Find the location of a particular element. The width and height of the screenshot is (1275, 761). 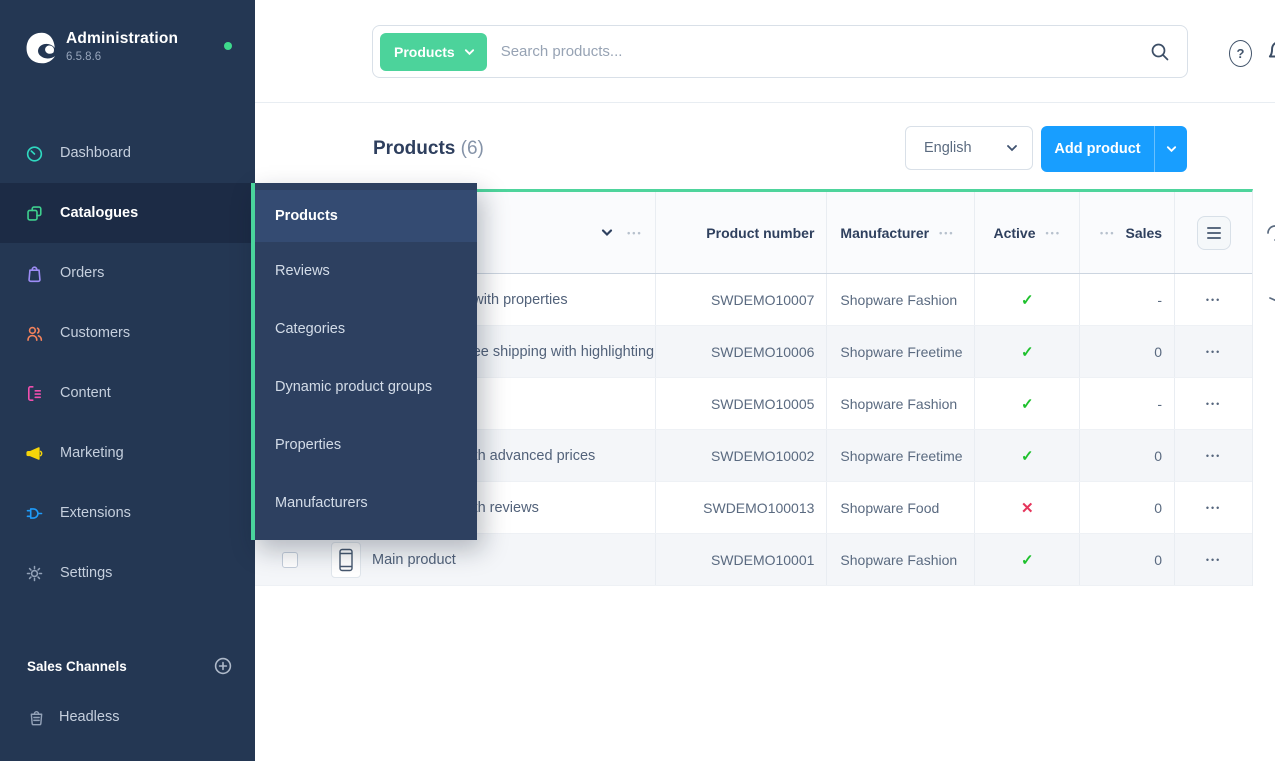

sidebar-item-label: Dashboard is located at coordinates (95, 153).